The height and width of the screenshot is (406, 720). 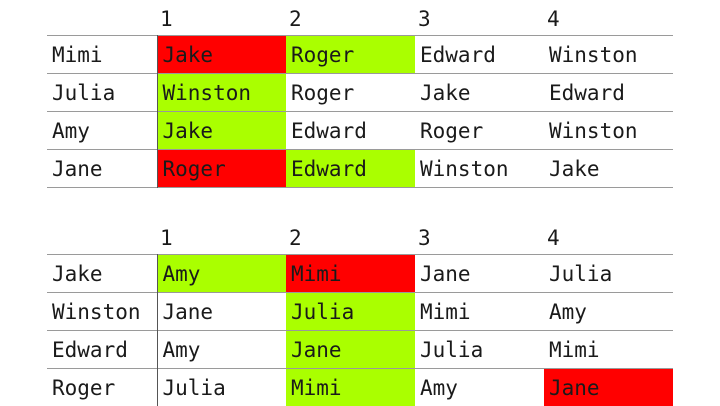 What do you see at coordinates (102, 55) in the screenshot?
I see `person-name: Mimi` at bounding box center [102, 55].